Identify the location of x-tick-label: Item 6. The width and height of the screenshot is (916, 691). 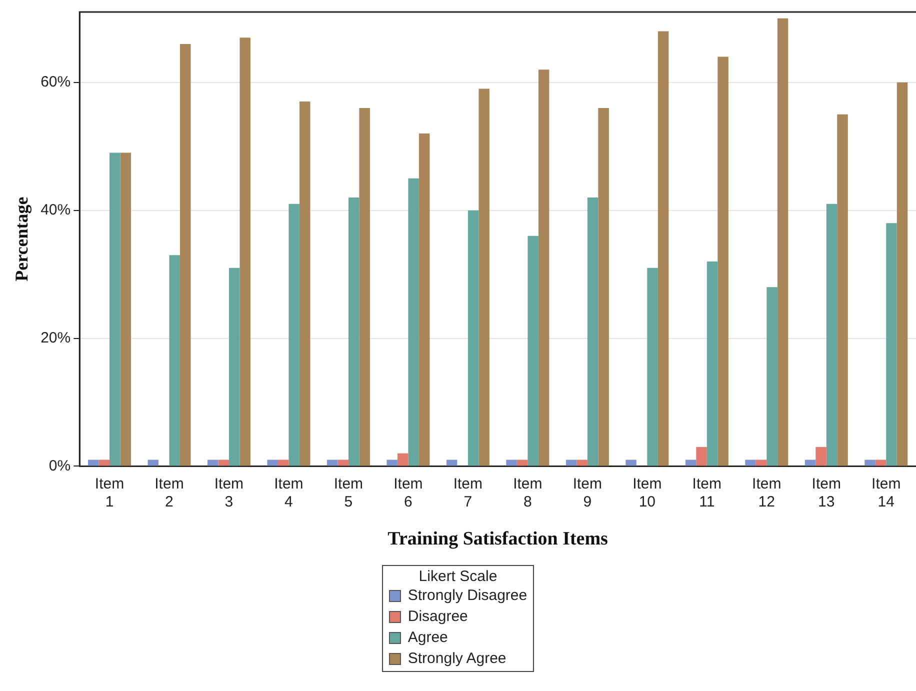
(408, 492).